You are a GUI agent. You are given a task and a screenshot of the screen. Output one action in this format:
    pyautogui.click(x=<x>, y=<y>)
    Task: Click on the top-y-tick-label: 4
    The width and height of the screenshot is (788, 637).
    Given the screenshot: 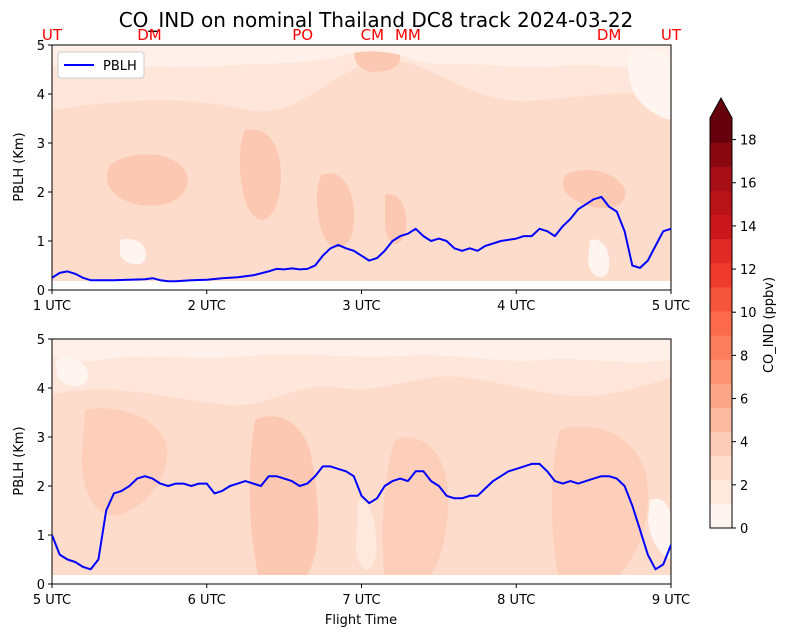 What is the action you would take?
    pyautogui.click(x=41, y=95)
    